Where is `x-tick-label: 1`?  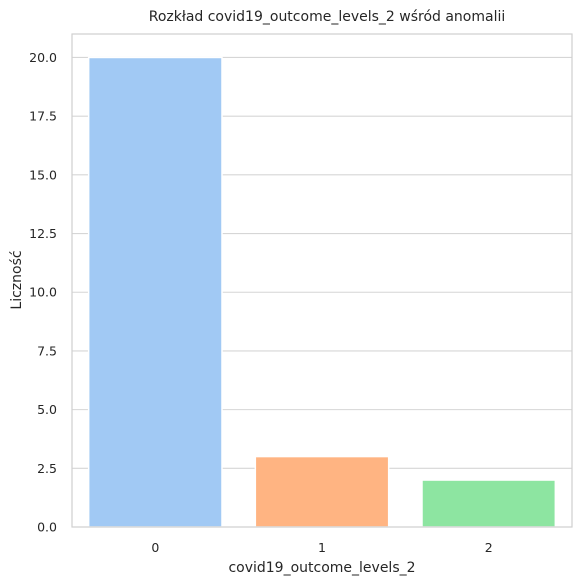 x-tick-label: 1 is located at coordinates (322, 547).